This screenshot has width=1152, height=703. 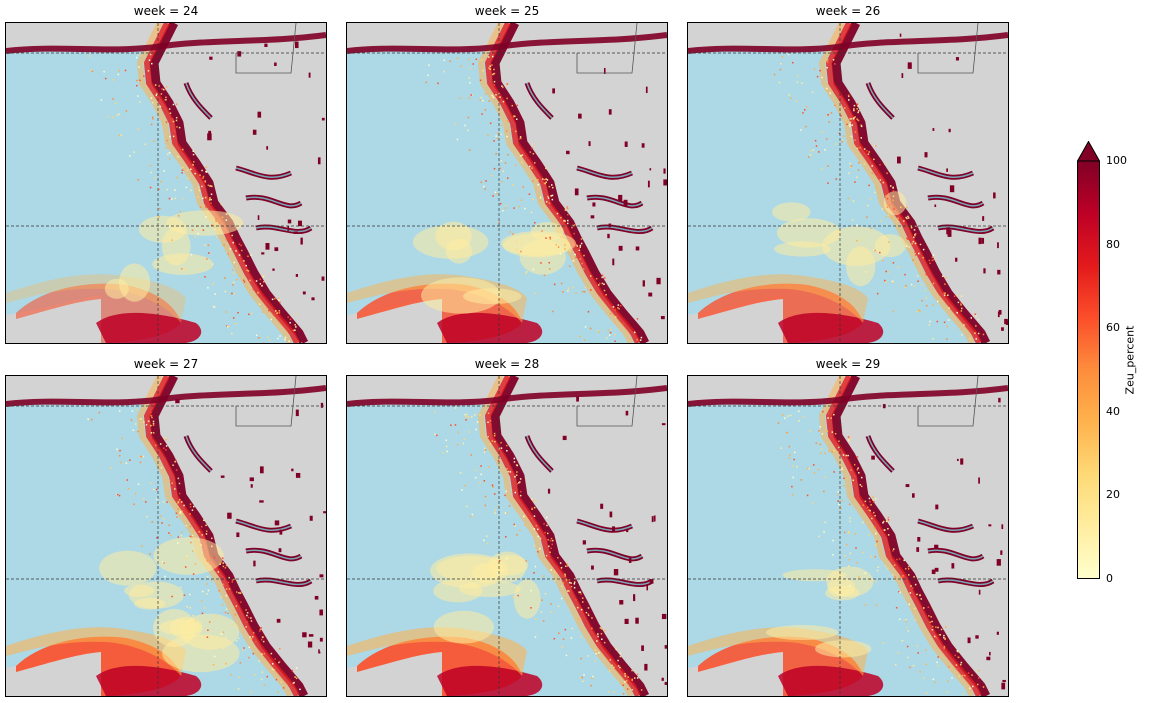 I want to click on river, so click(x=955, y=201).